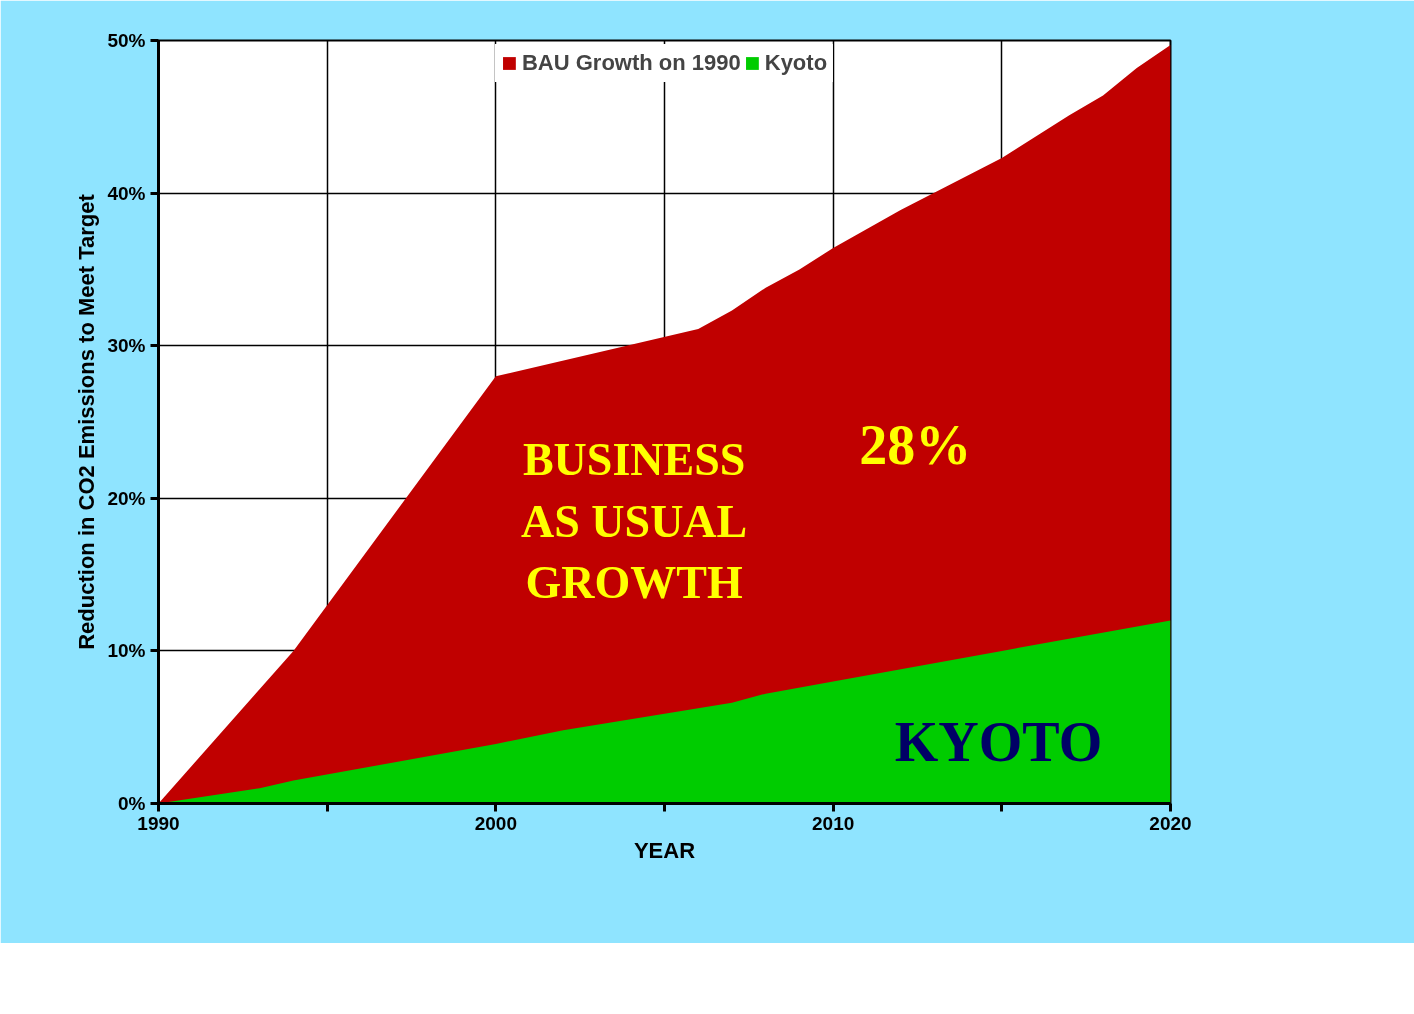 This screenshot has width=1414, height=1014. I want to click on y-tick-label: 50%, so click(126, 40).